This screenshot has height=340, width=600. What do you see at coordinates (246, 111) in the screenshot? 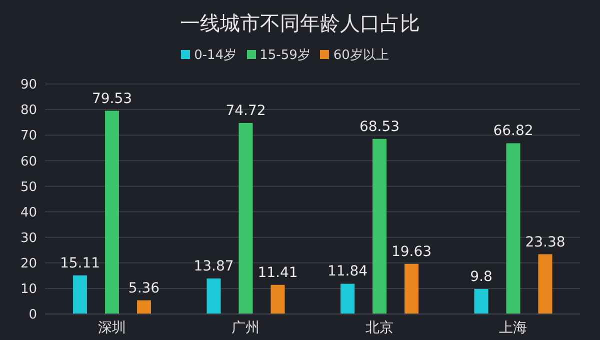
I see `data-label: 74.72` at bounding box center [246, 111].